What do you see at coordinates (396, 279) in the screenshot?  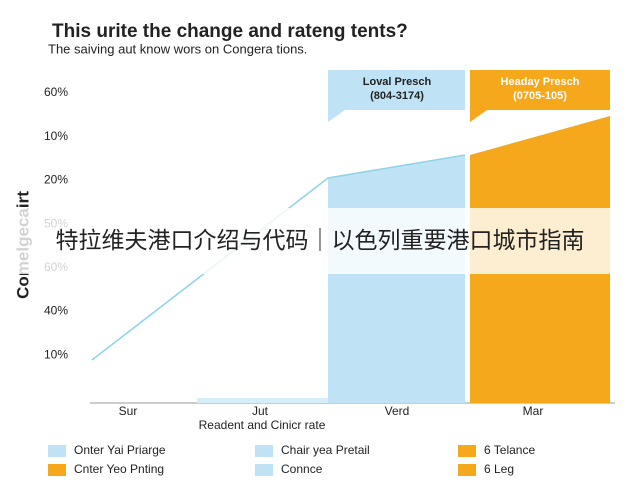 I see `area` at bounding box center [396, 279].